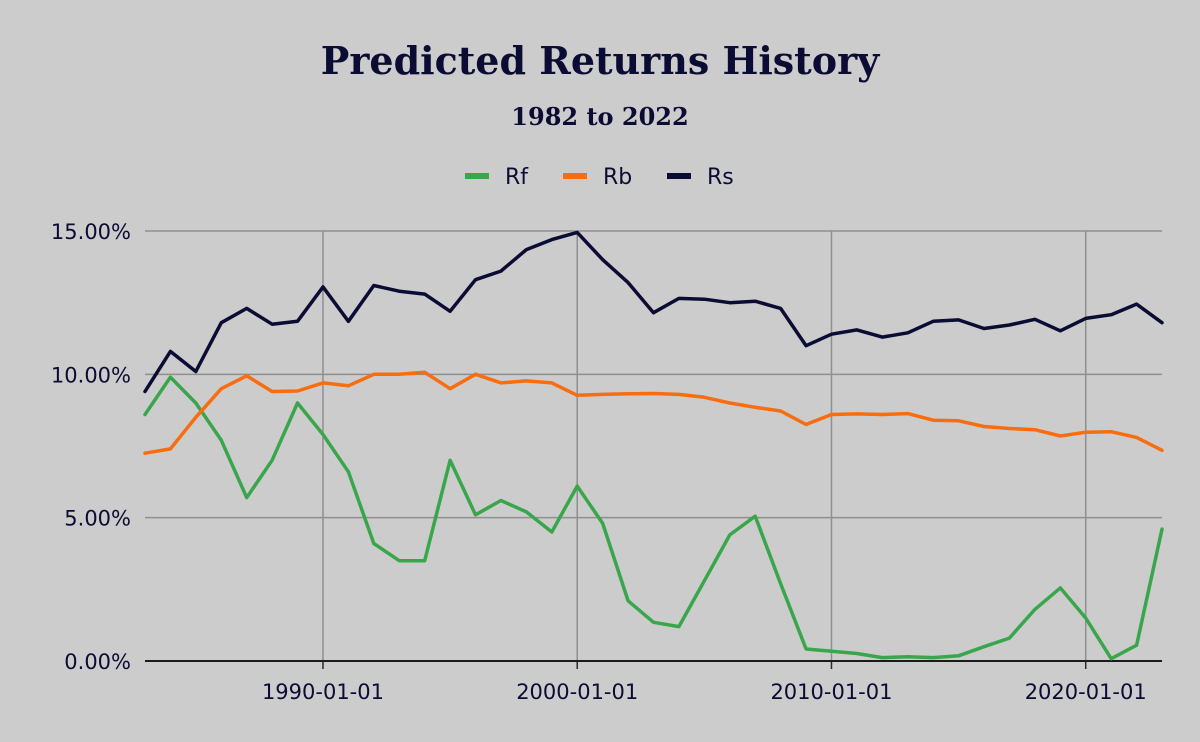  Describe the element at coordinates (599, 177) in the screenshot. I see `legend: Rf Rb Rs` at that location.